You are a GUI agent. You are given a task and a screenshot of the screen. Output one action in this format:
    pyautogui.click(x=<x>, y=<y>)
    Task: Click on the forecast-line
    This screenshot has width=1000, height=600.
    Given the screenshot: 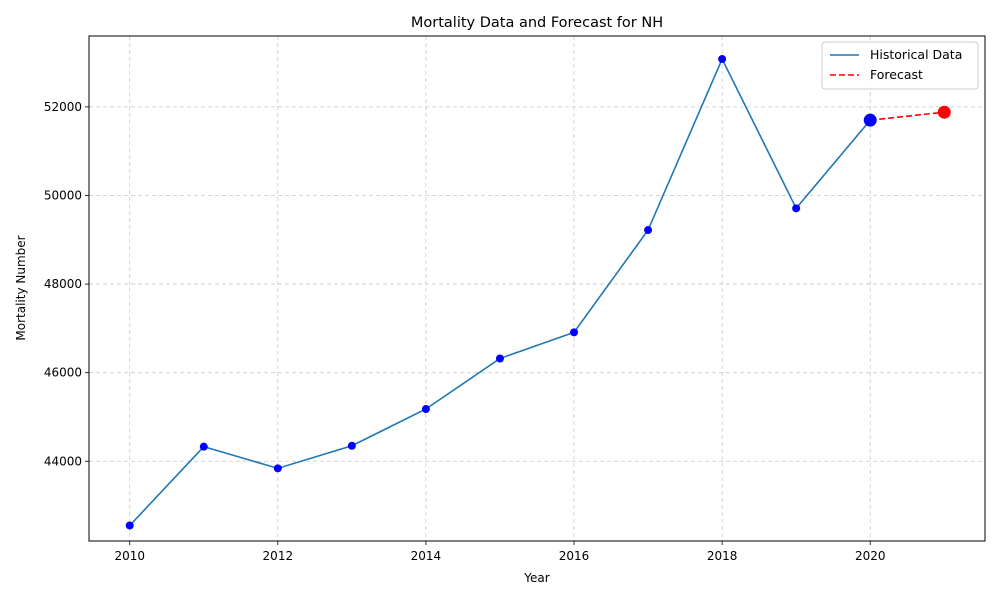 What is the action you would take?
    pyautogui.click(x=907, y=116)
    